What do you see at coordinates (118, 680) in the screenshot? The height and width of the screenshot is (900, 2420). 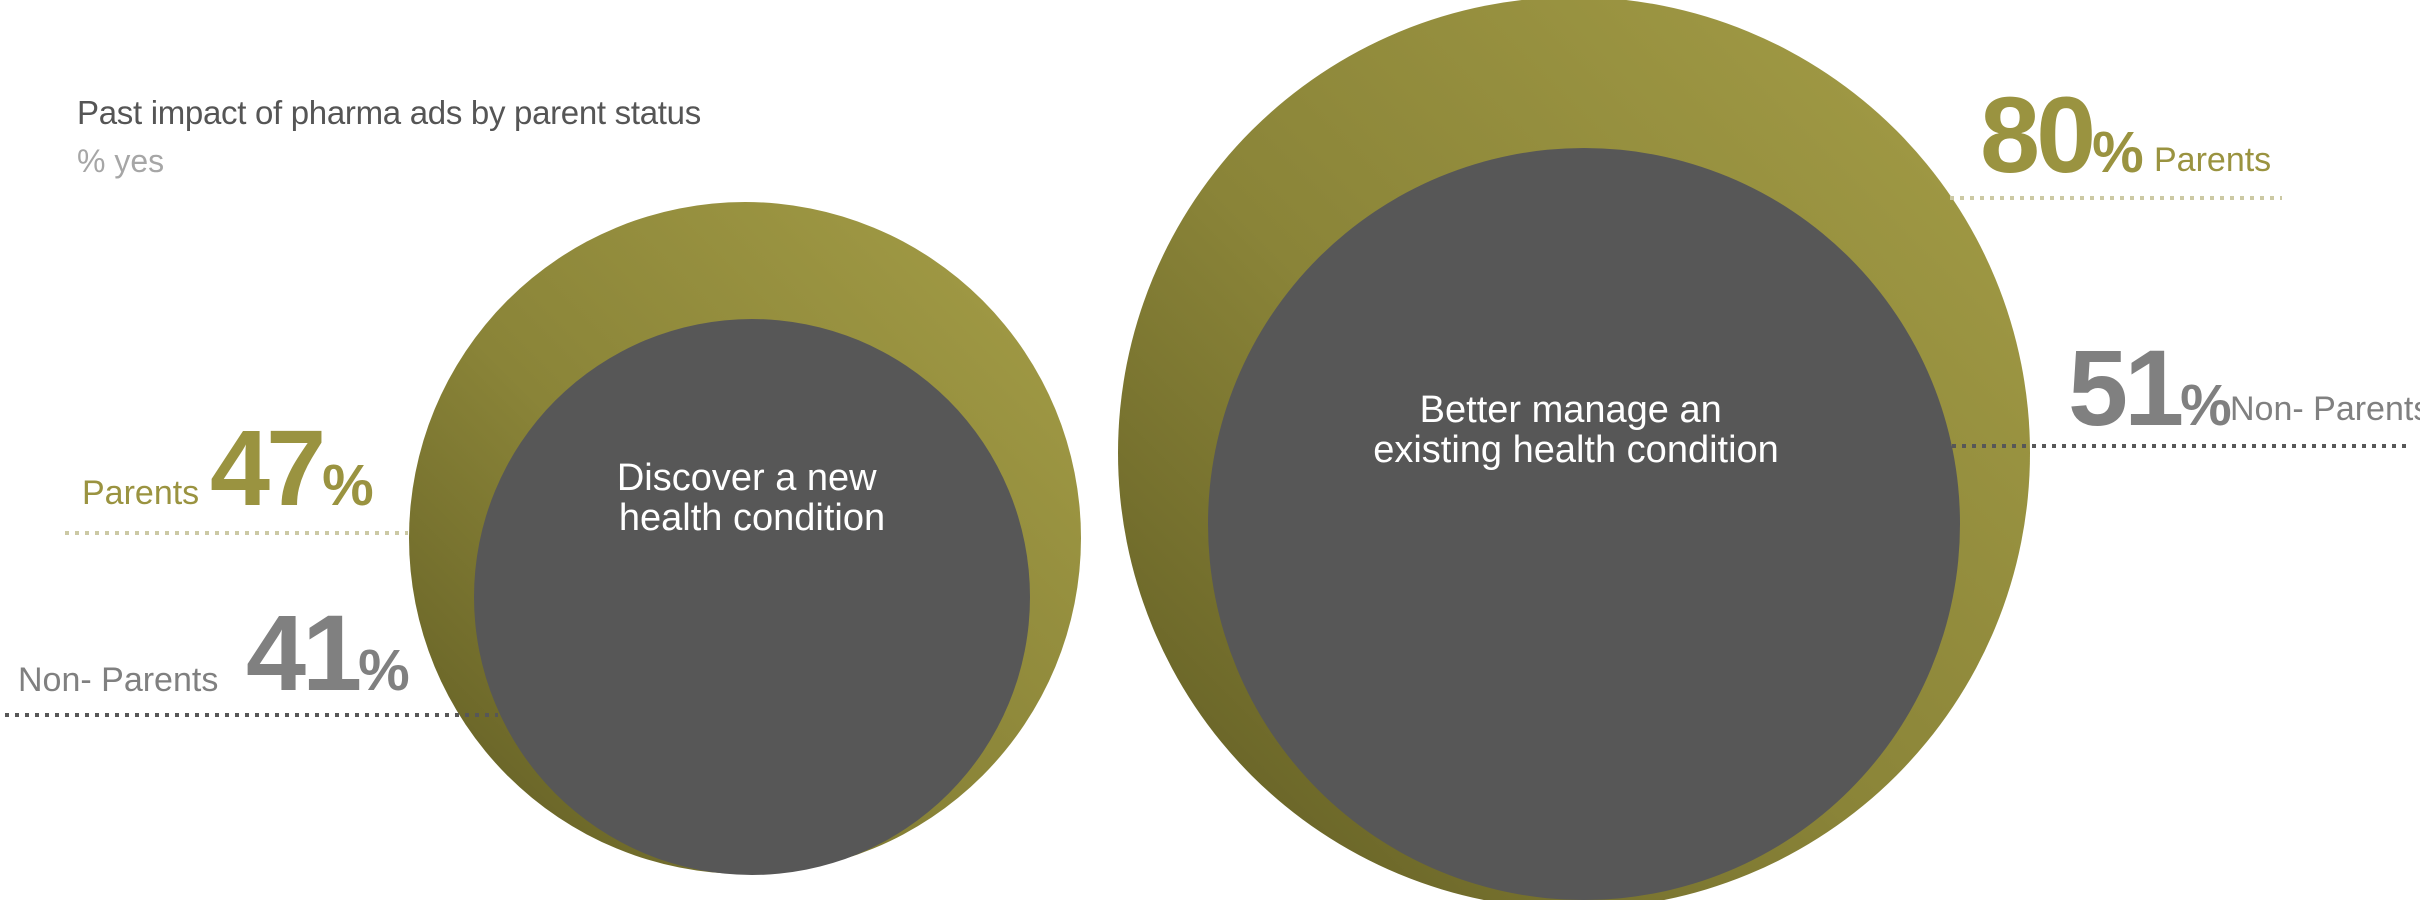 I see `non-parents-label-discover: Non- Parents` at bounding box center [118, 680].